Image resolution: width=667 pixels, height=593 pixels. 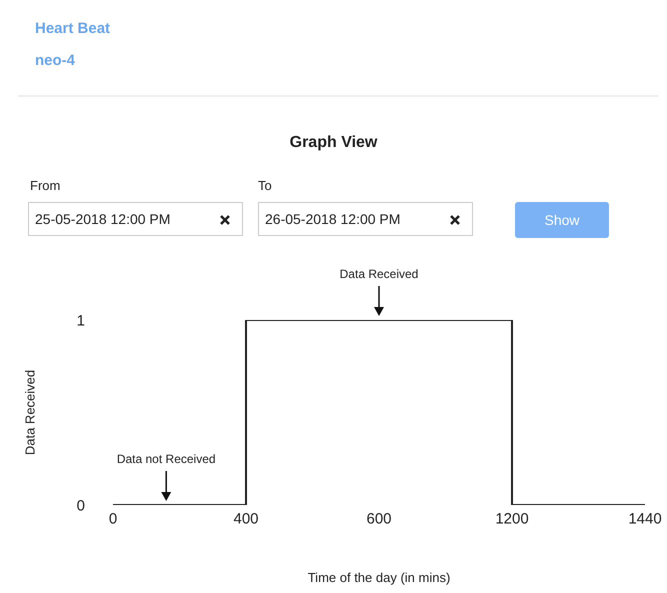 What do you see at coordinates (512, 519) in the screenshot?
I see `x-tick-label: 1200` at bounding box center [512, 519].